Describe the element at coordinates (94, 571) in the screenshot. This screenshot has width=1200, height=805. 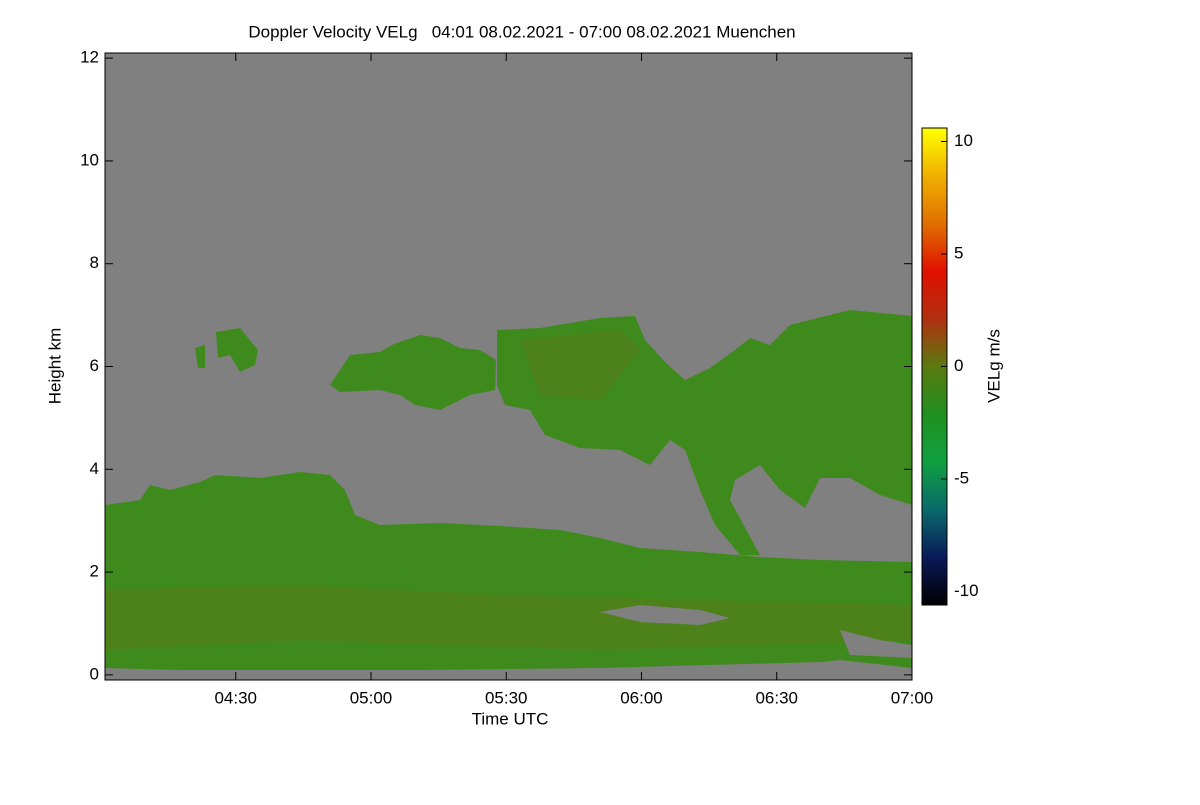
I see `y-tick-label: 2` at that location.